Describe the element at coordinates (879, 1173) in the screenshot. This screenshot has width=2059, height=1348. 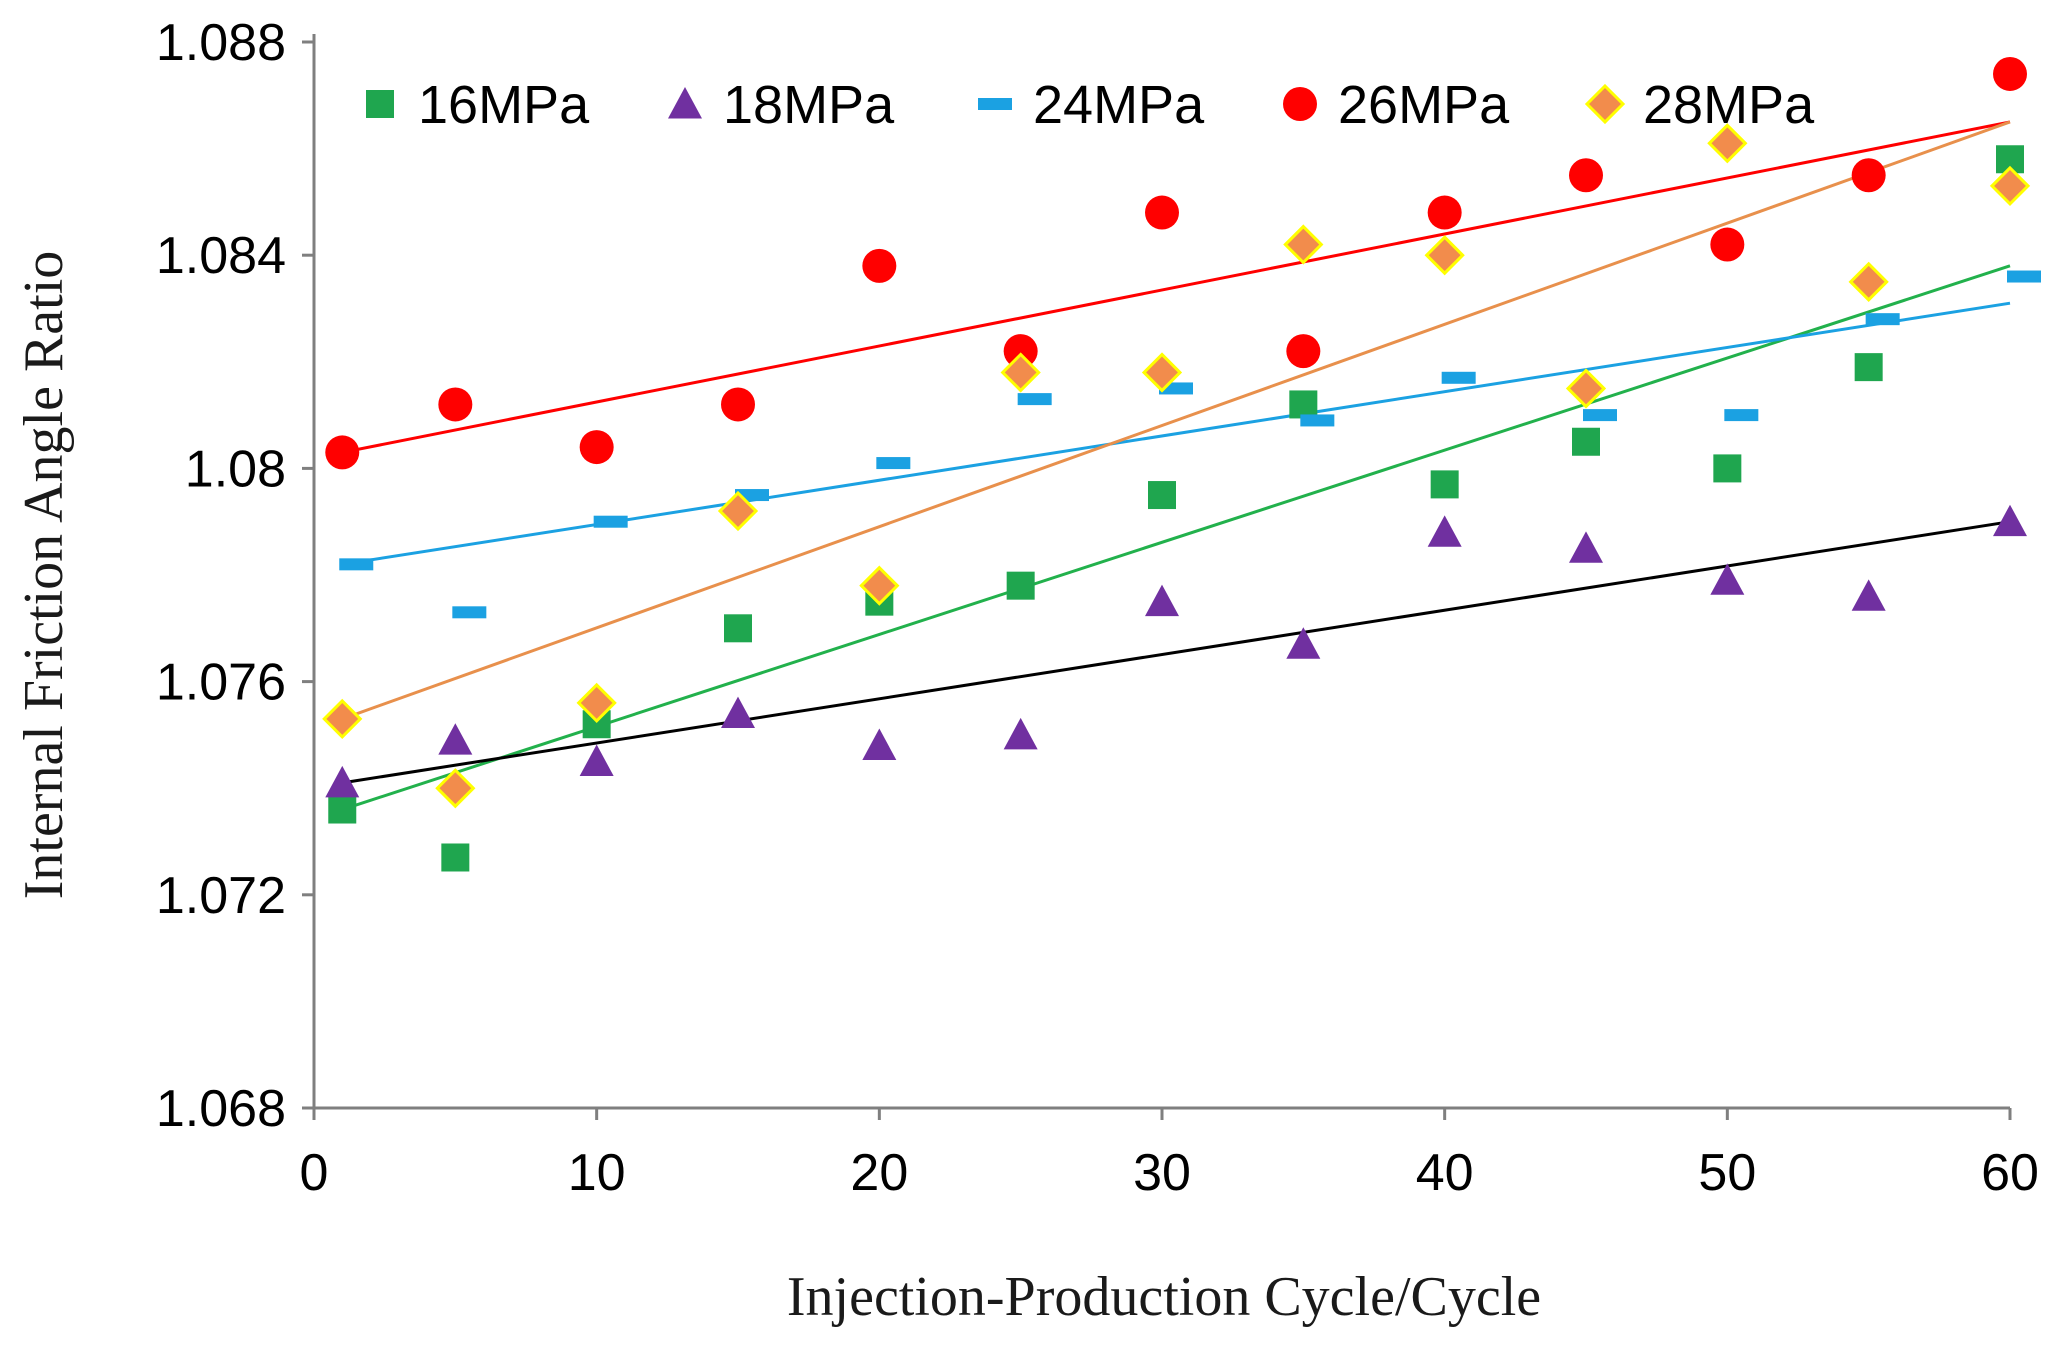
I see `x-tick-label: 20` at that location.